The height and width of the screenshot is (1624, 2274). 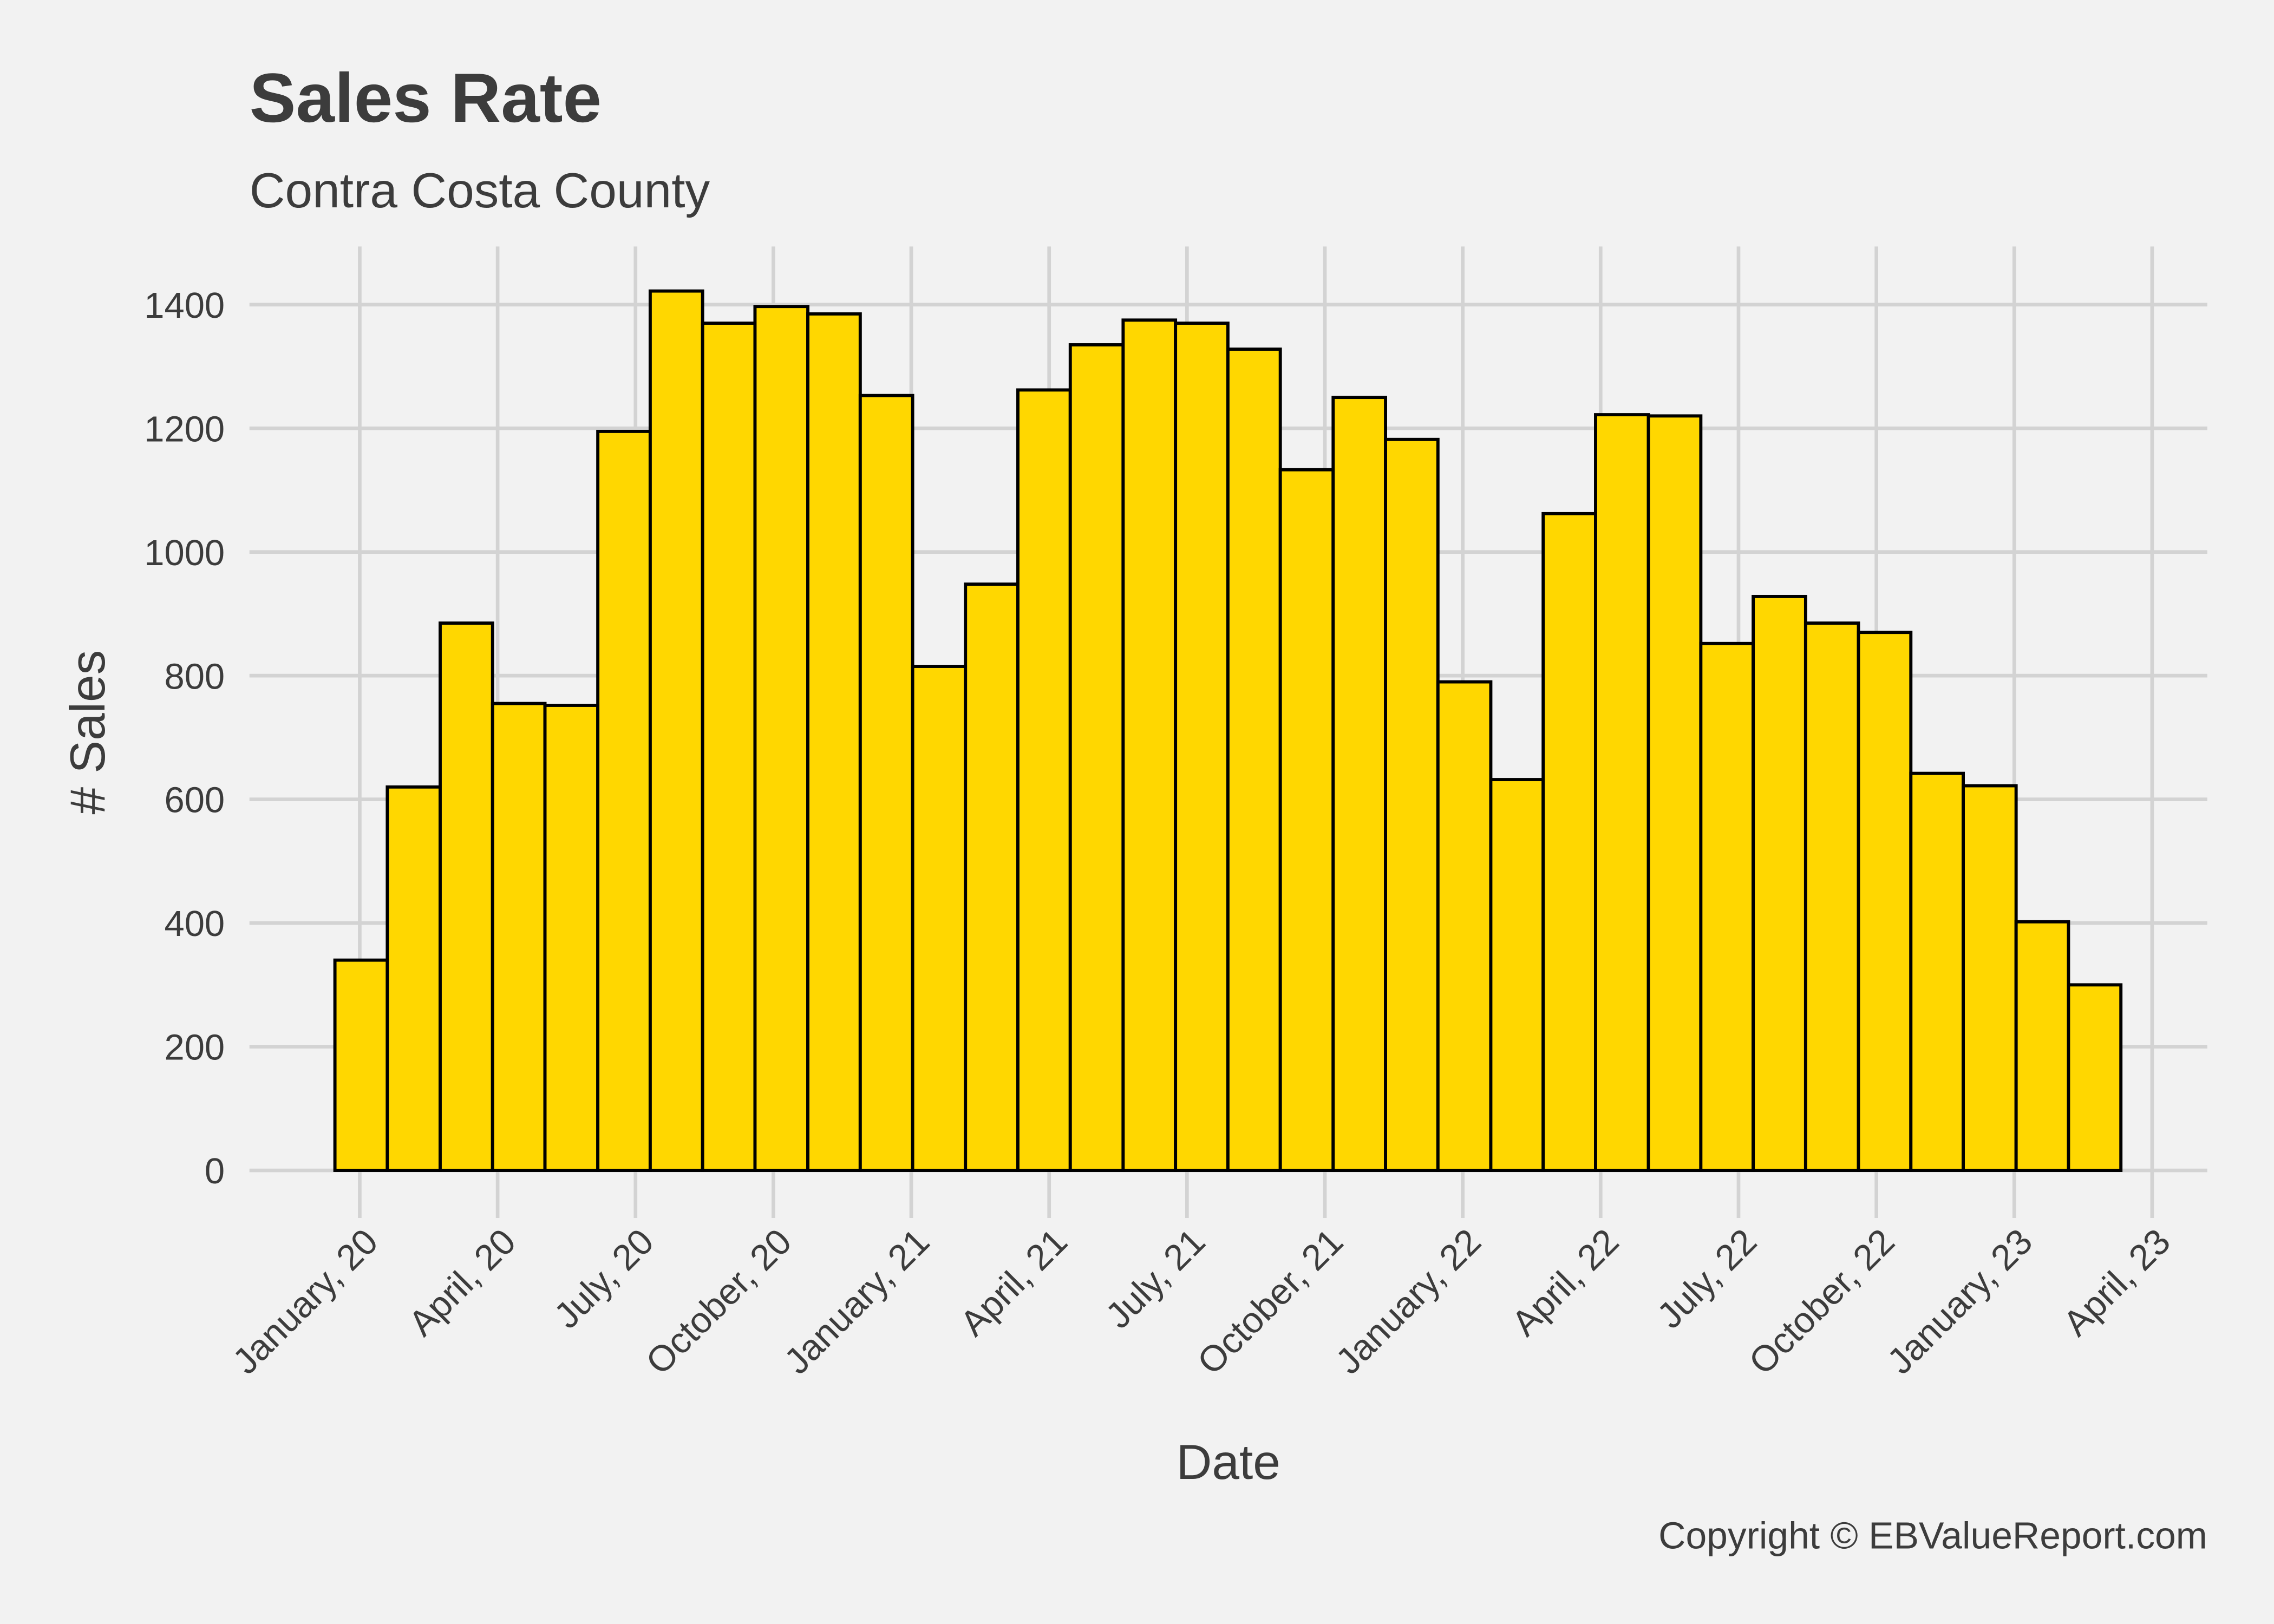 What do you see at coordinates (195, 1047) in the screenshot?
I see `y-tick-label: 200` at bounding box center [195, 1047].